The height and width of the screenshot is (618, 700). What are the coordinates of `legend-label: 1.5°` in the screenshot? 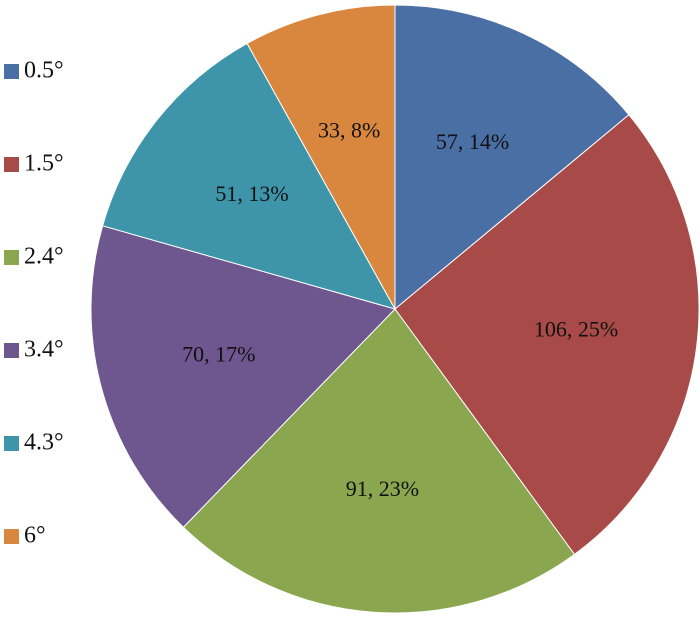 It's located at (44, 164).